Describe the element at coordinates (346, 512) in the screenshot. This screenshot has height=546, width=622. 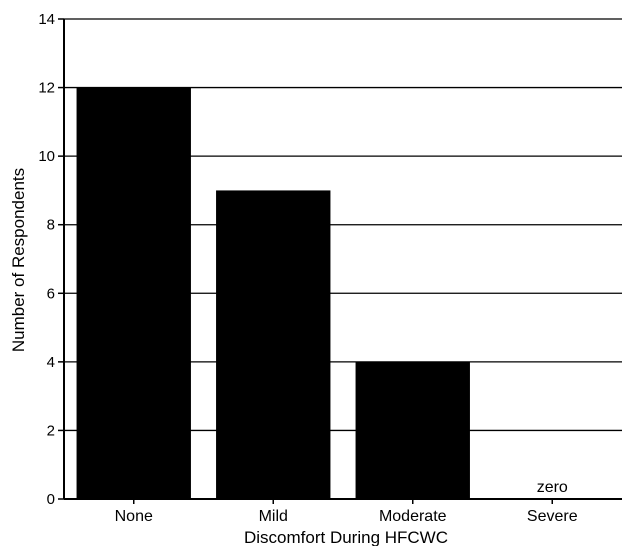
I see `x-tick-labels: None Mild Moderate Severe` at that location.